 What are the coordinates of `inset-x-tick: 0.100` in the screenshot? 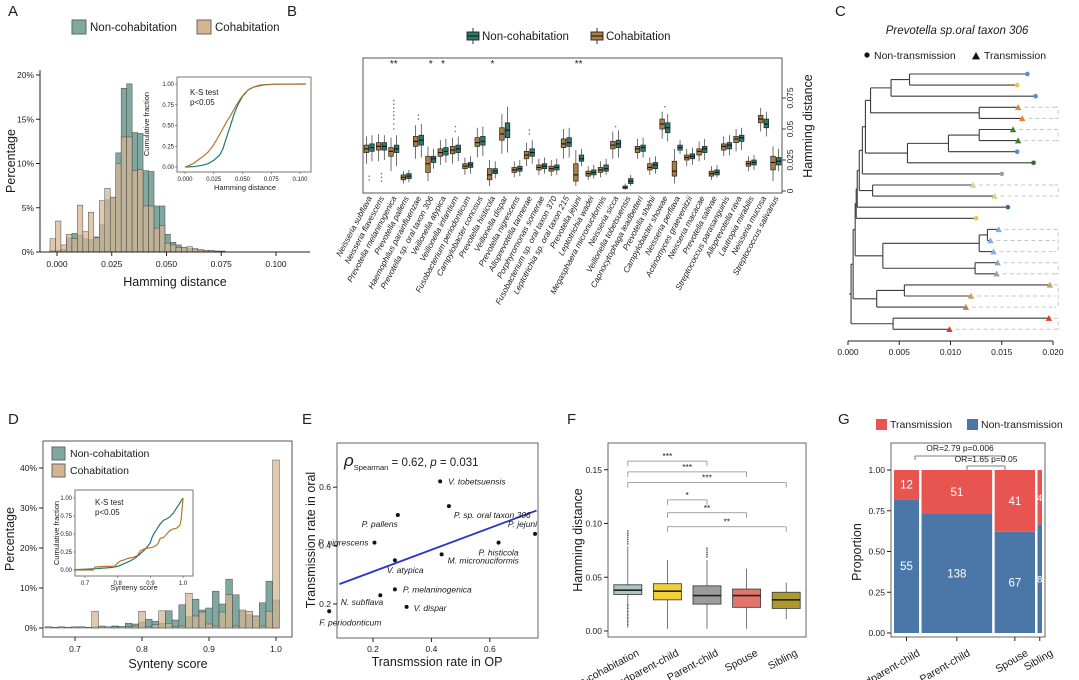 It's located at (300, 180).